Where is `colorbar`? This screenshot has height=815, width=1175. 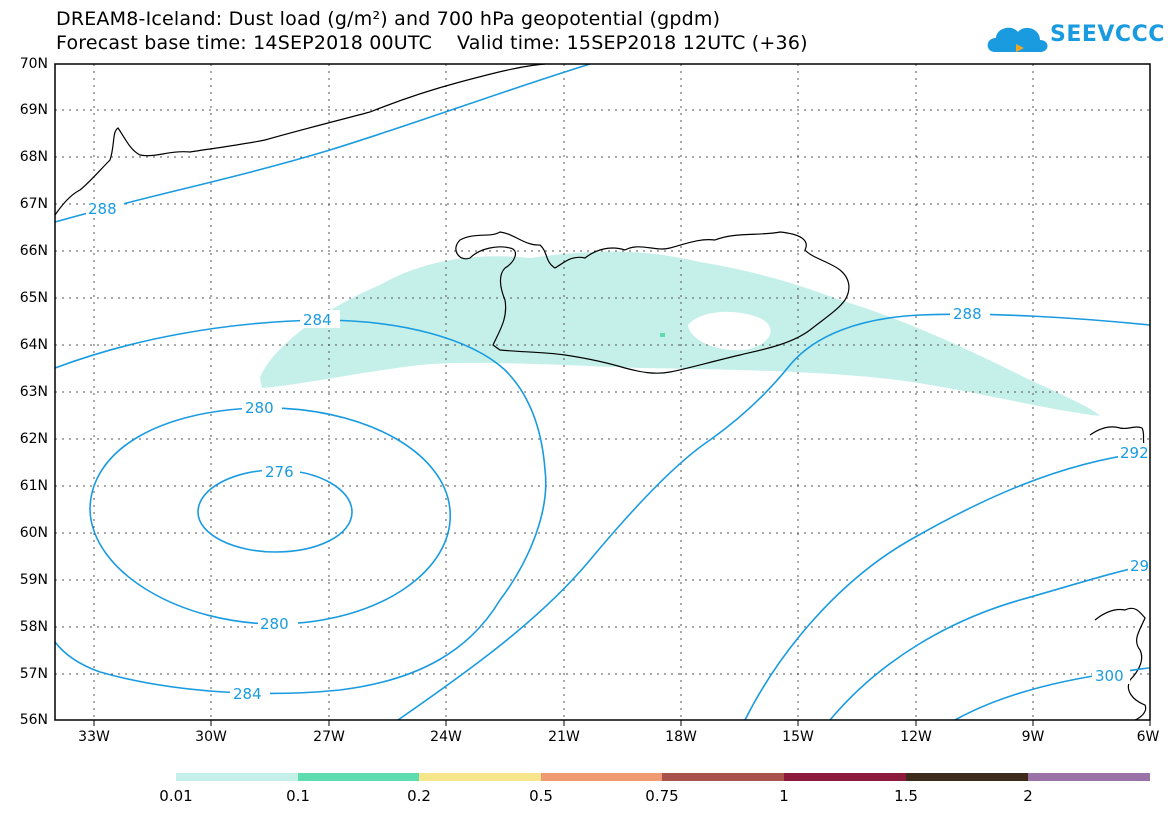
colorbar is located at coordinates (663, 777).